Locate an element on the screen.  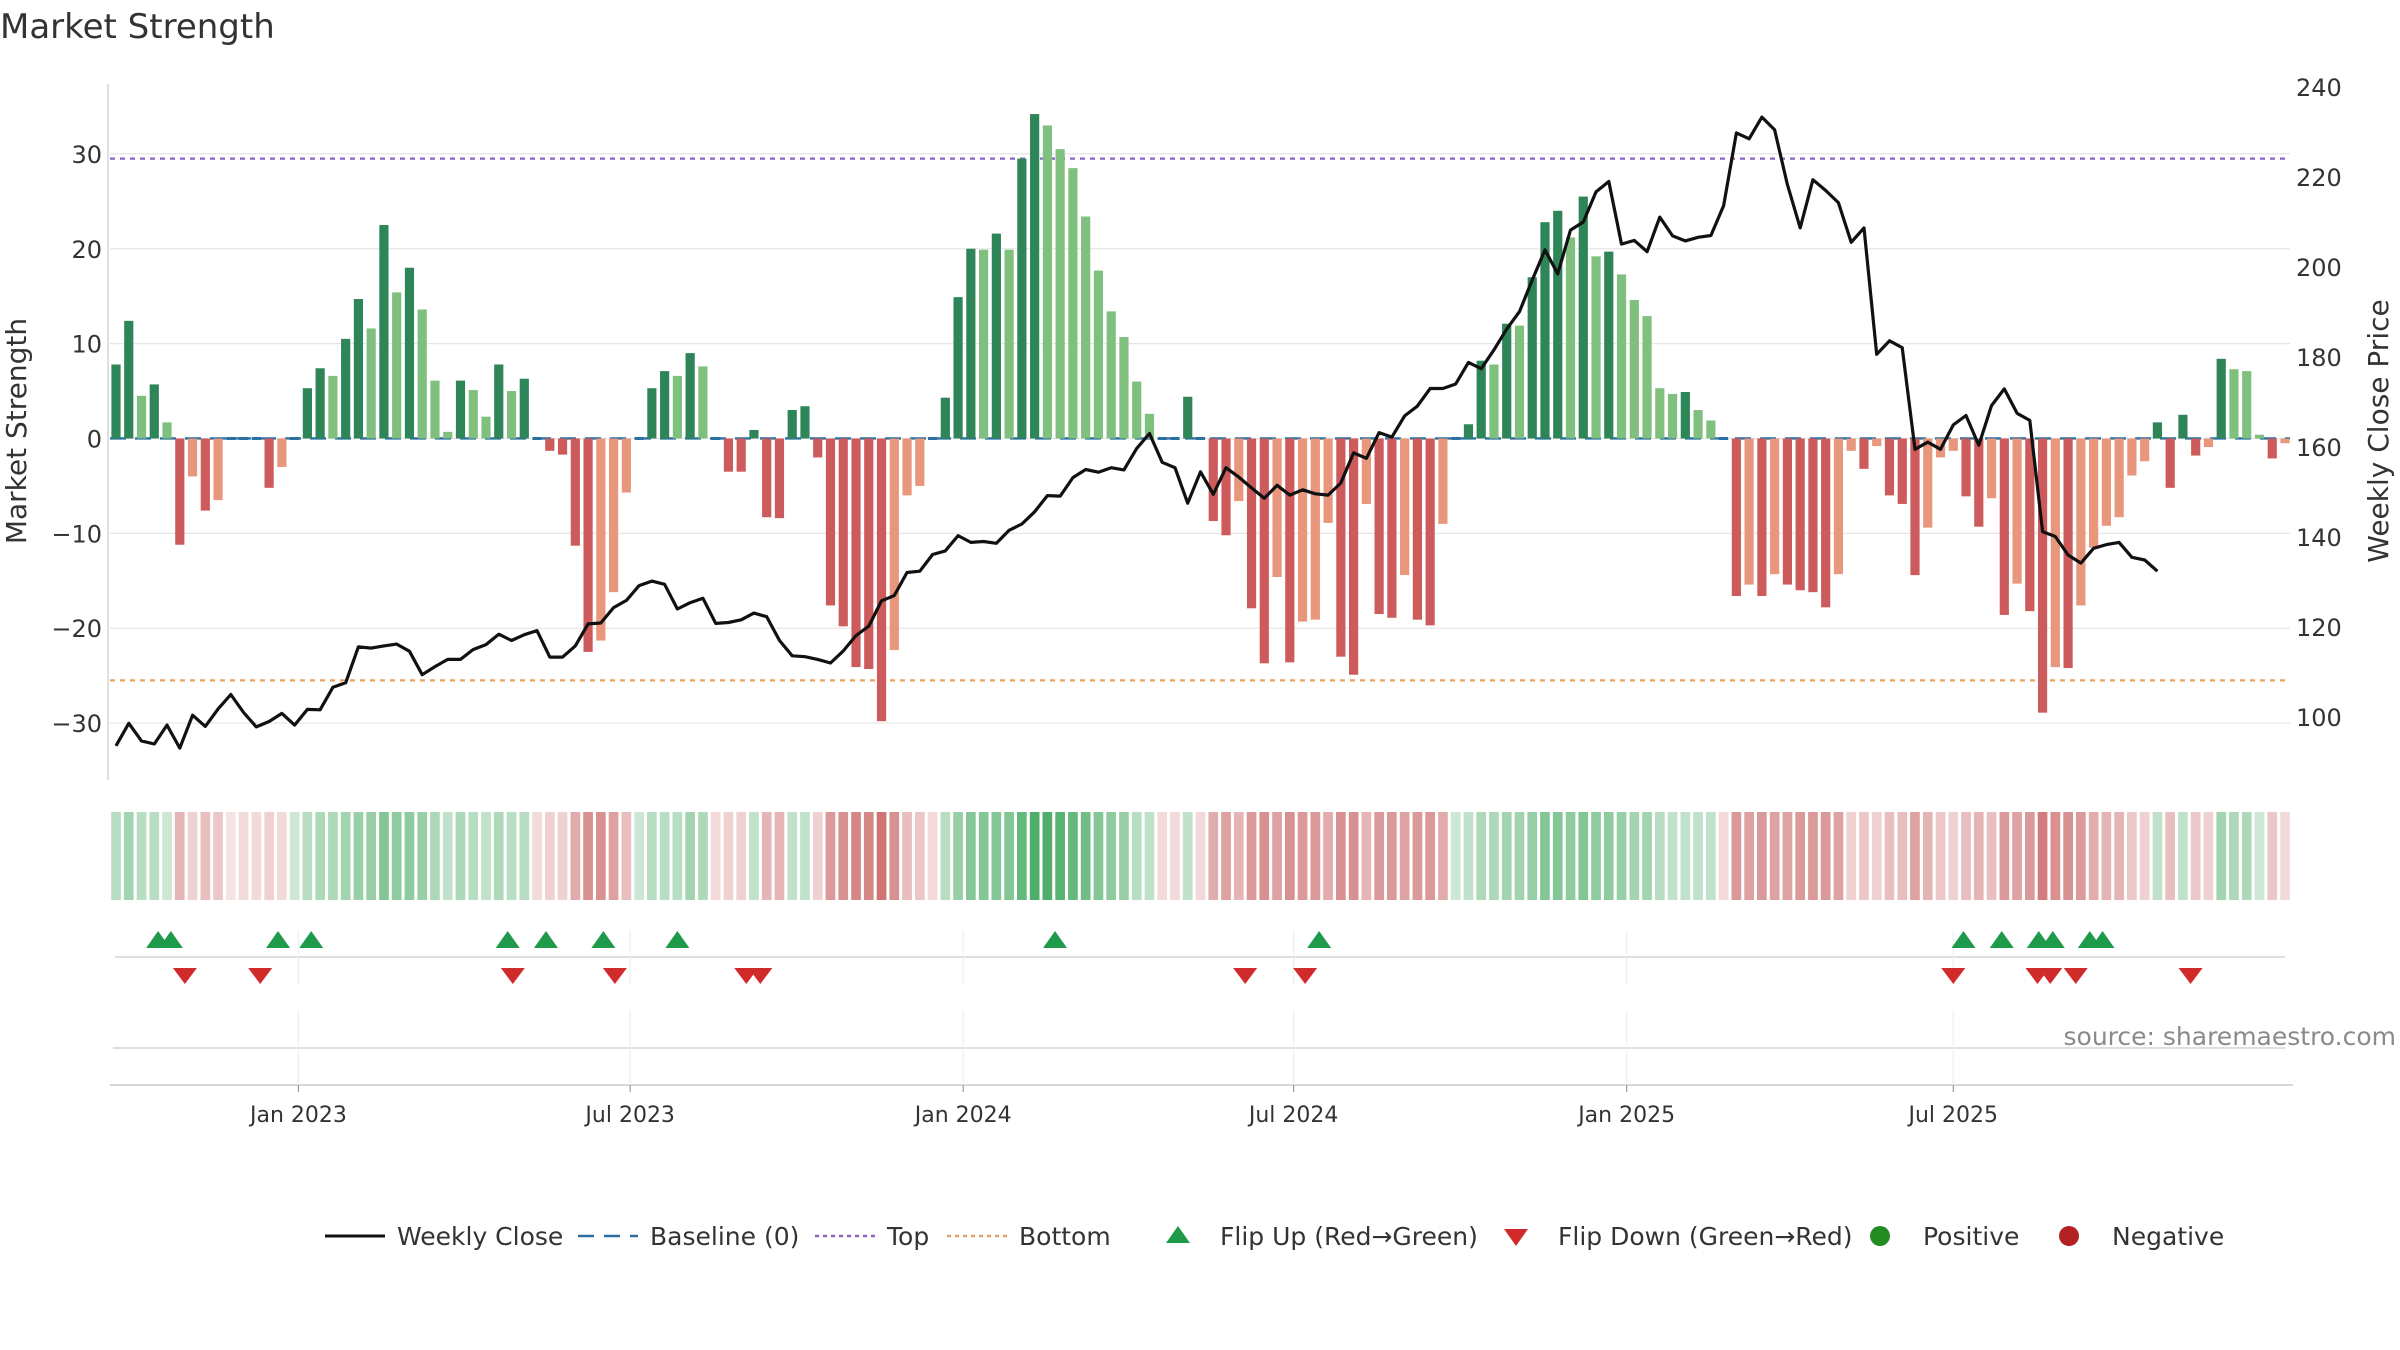
legend-flip-up-swatch is located at coordinates (1178, 1234).